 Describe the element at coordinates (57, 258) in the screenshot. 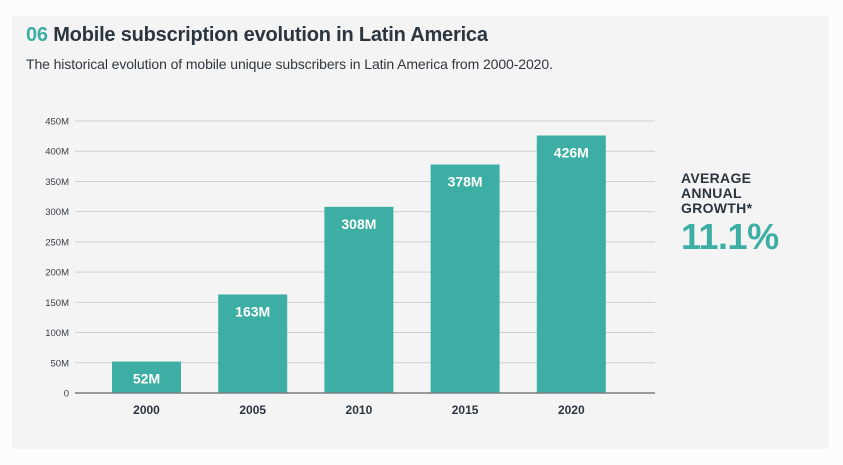

I see `y-axis-ticks: 0 50M 100M 150M 200M 250M 300M 350M 400M 450M` at that location.